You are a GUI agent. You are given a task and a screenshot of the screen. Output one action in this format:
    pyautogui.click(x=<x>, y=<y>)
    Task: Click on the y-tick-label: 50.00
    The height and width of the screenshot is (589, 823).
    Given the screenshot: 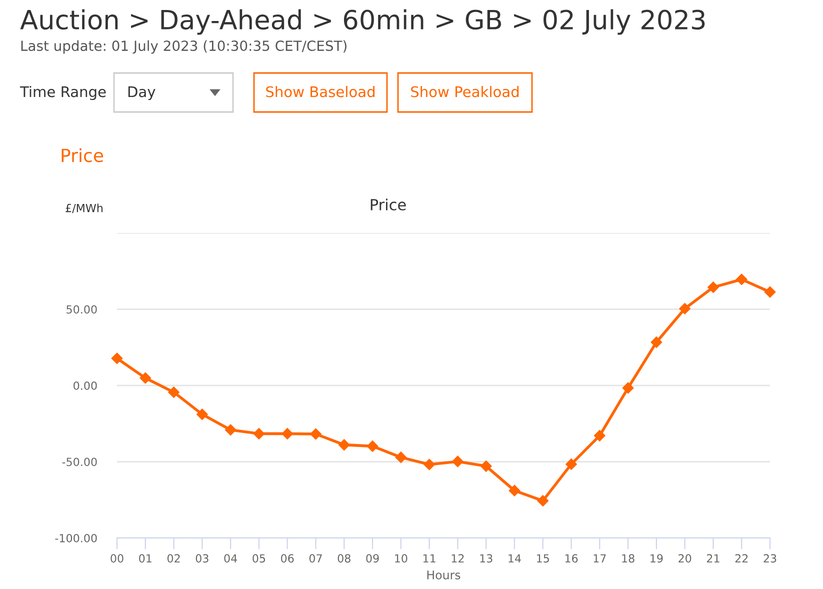 What is the action you would take?
    pyautogui.click(x=81, y=309)
    